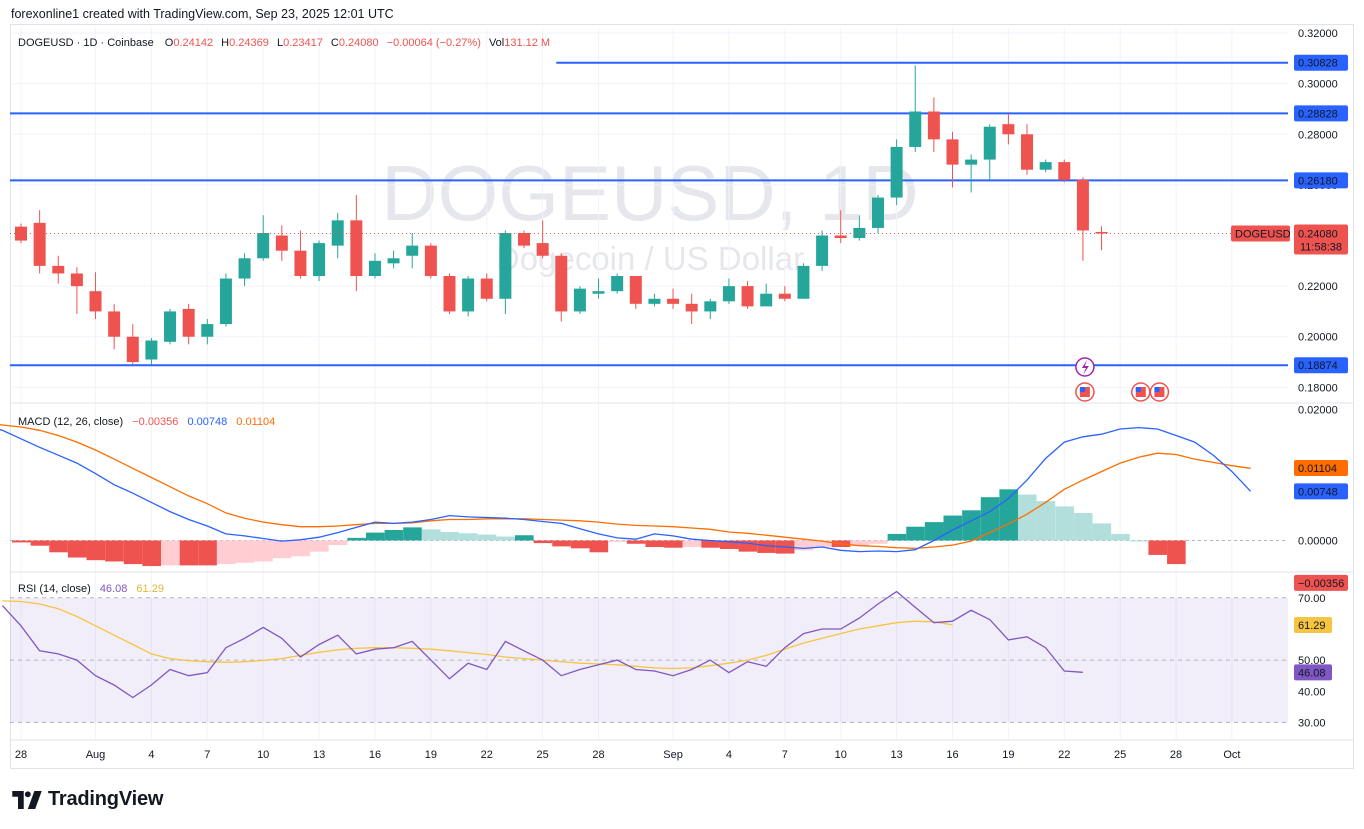 The width and height of the screenshot is (1364, 829). What do you see at coordinates (434, 43) in the screenshot?
I see `change-value: −0.00064 (−0.27%)` at bounding box center [434, 43].